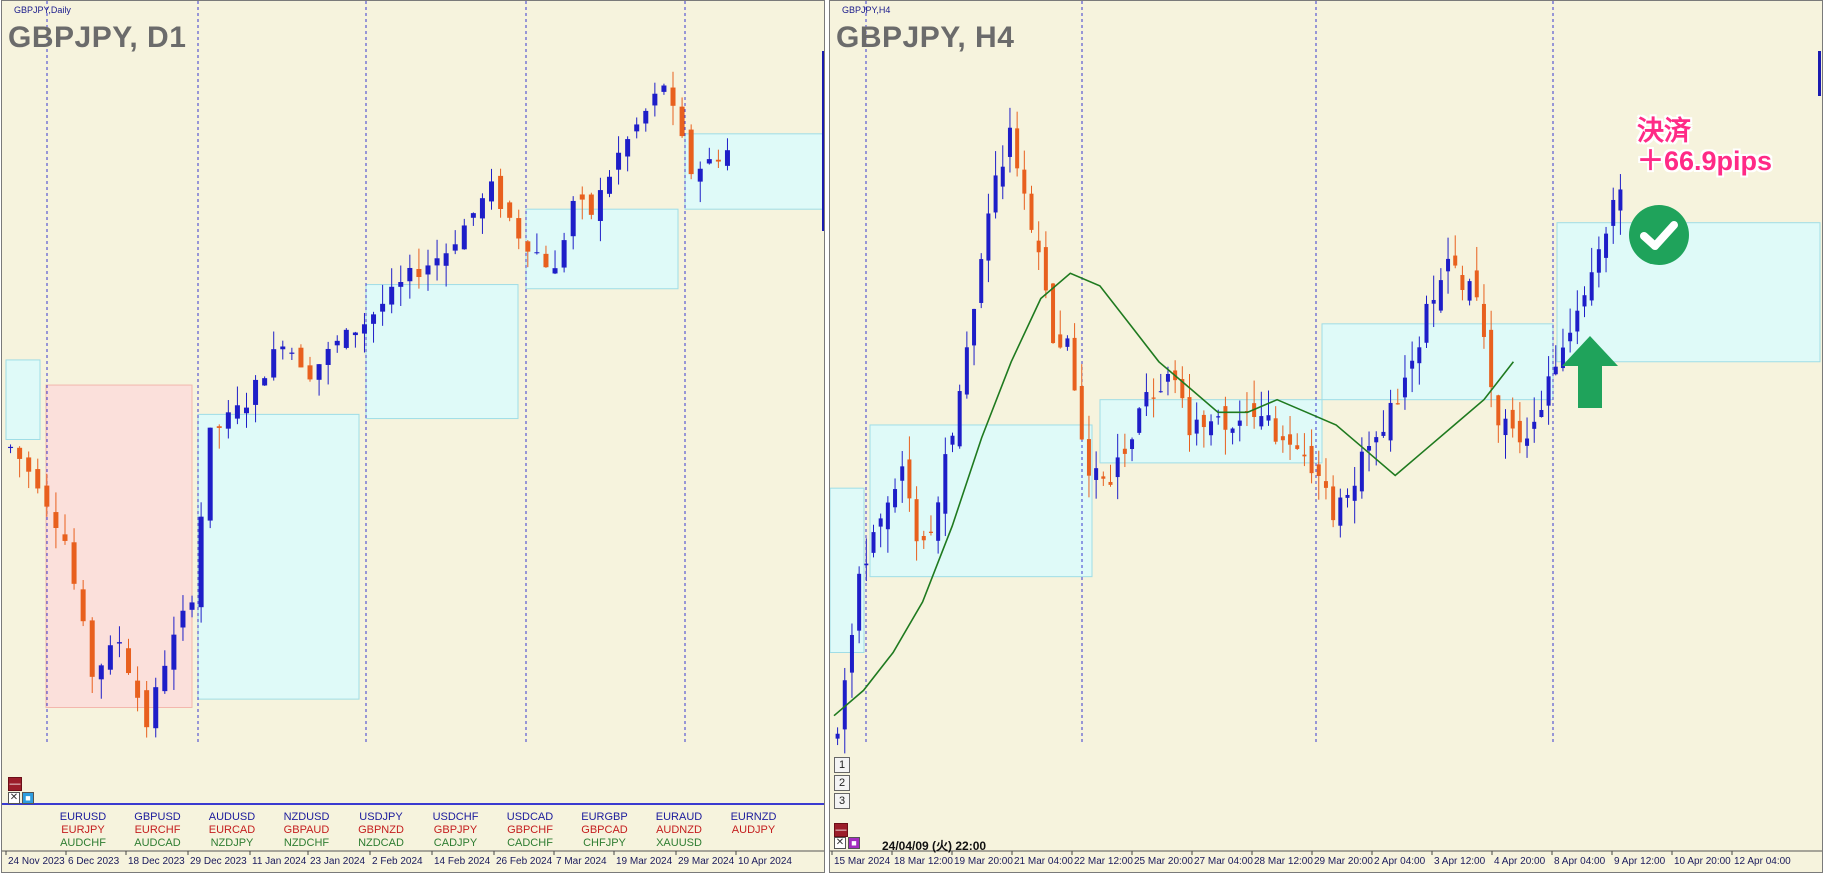 This screenshot has height=873, width=1824. What do you see at coordinates (604, 830) in the screenshot?
I see `symbol-link: GBPCAD` at bounding box center [604, 830].